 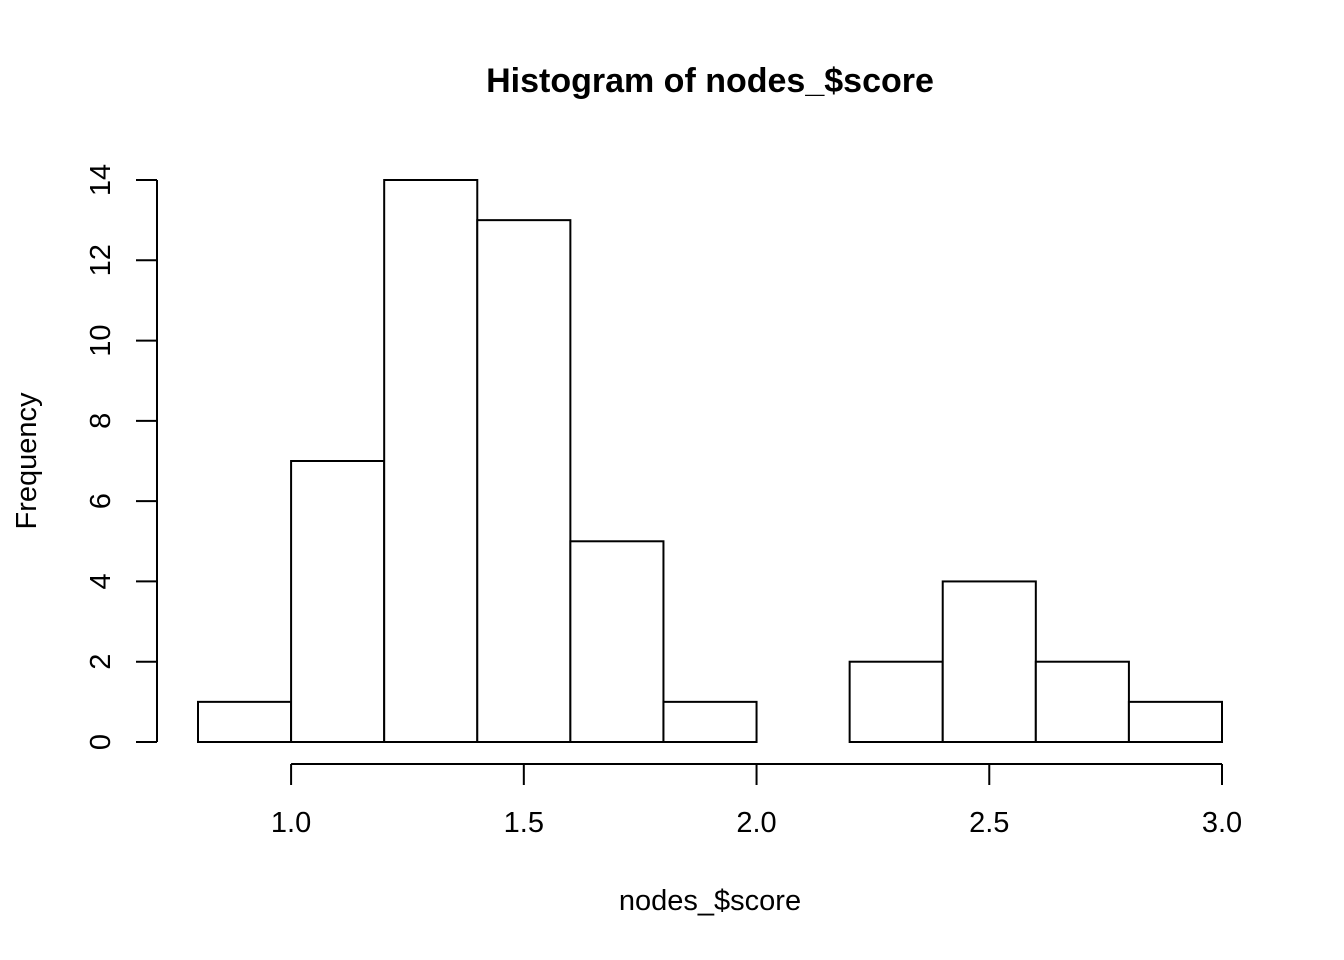 What do you see at coordinates (101, 340) in the screenshot?
I see `y-tick-label: 10` at bounding box center [101, 340].